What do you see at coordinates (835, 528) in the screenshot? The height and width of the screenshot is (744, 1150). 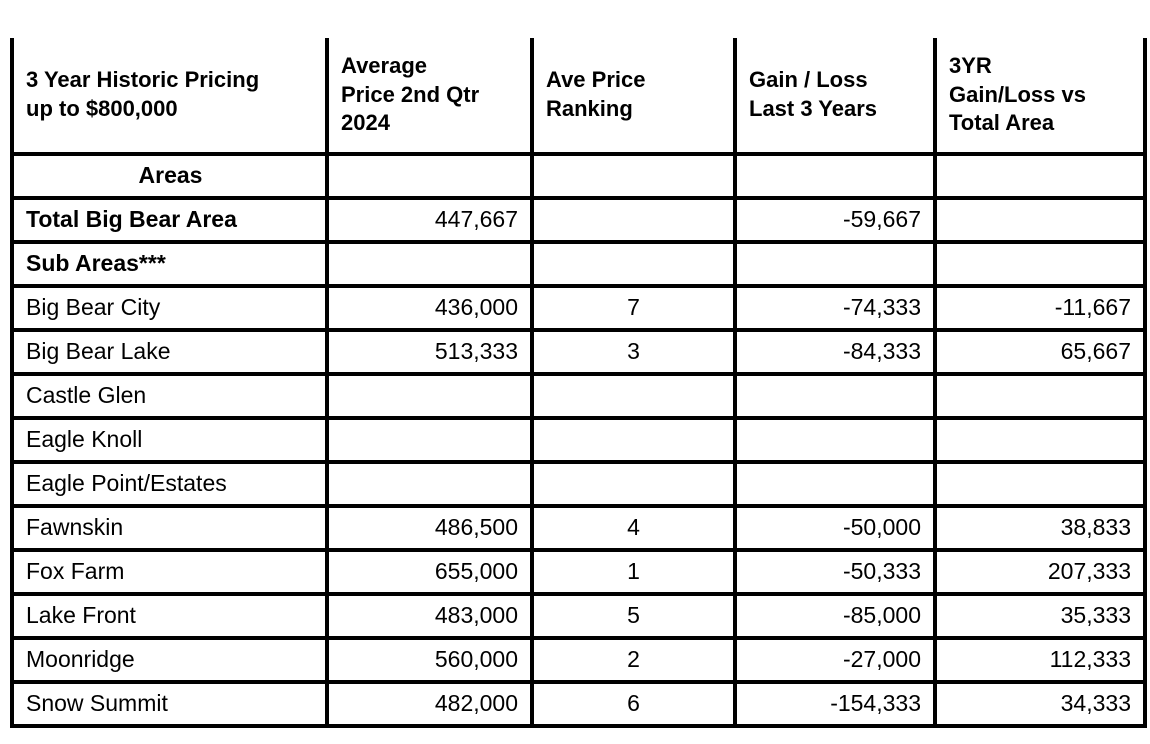 I see `gain-loss-cell: -50,000` at bounding box center [835, 528].